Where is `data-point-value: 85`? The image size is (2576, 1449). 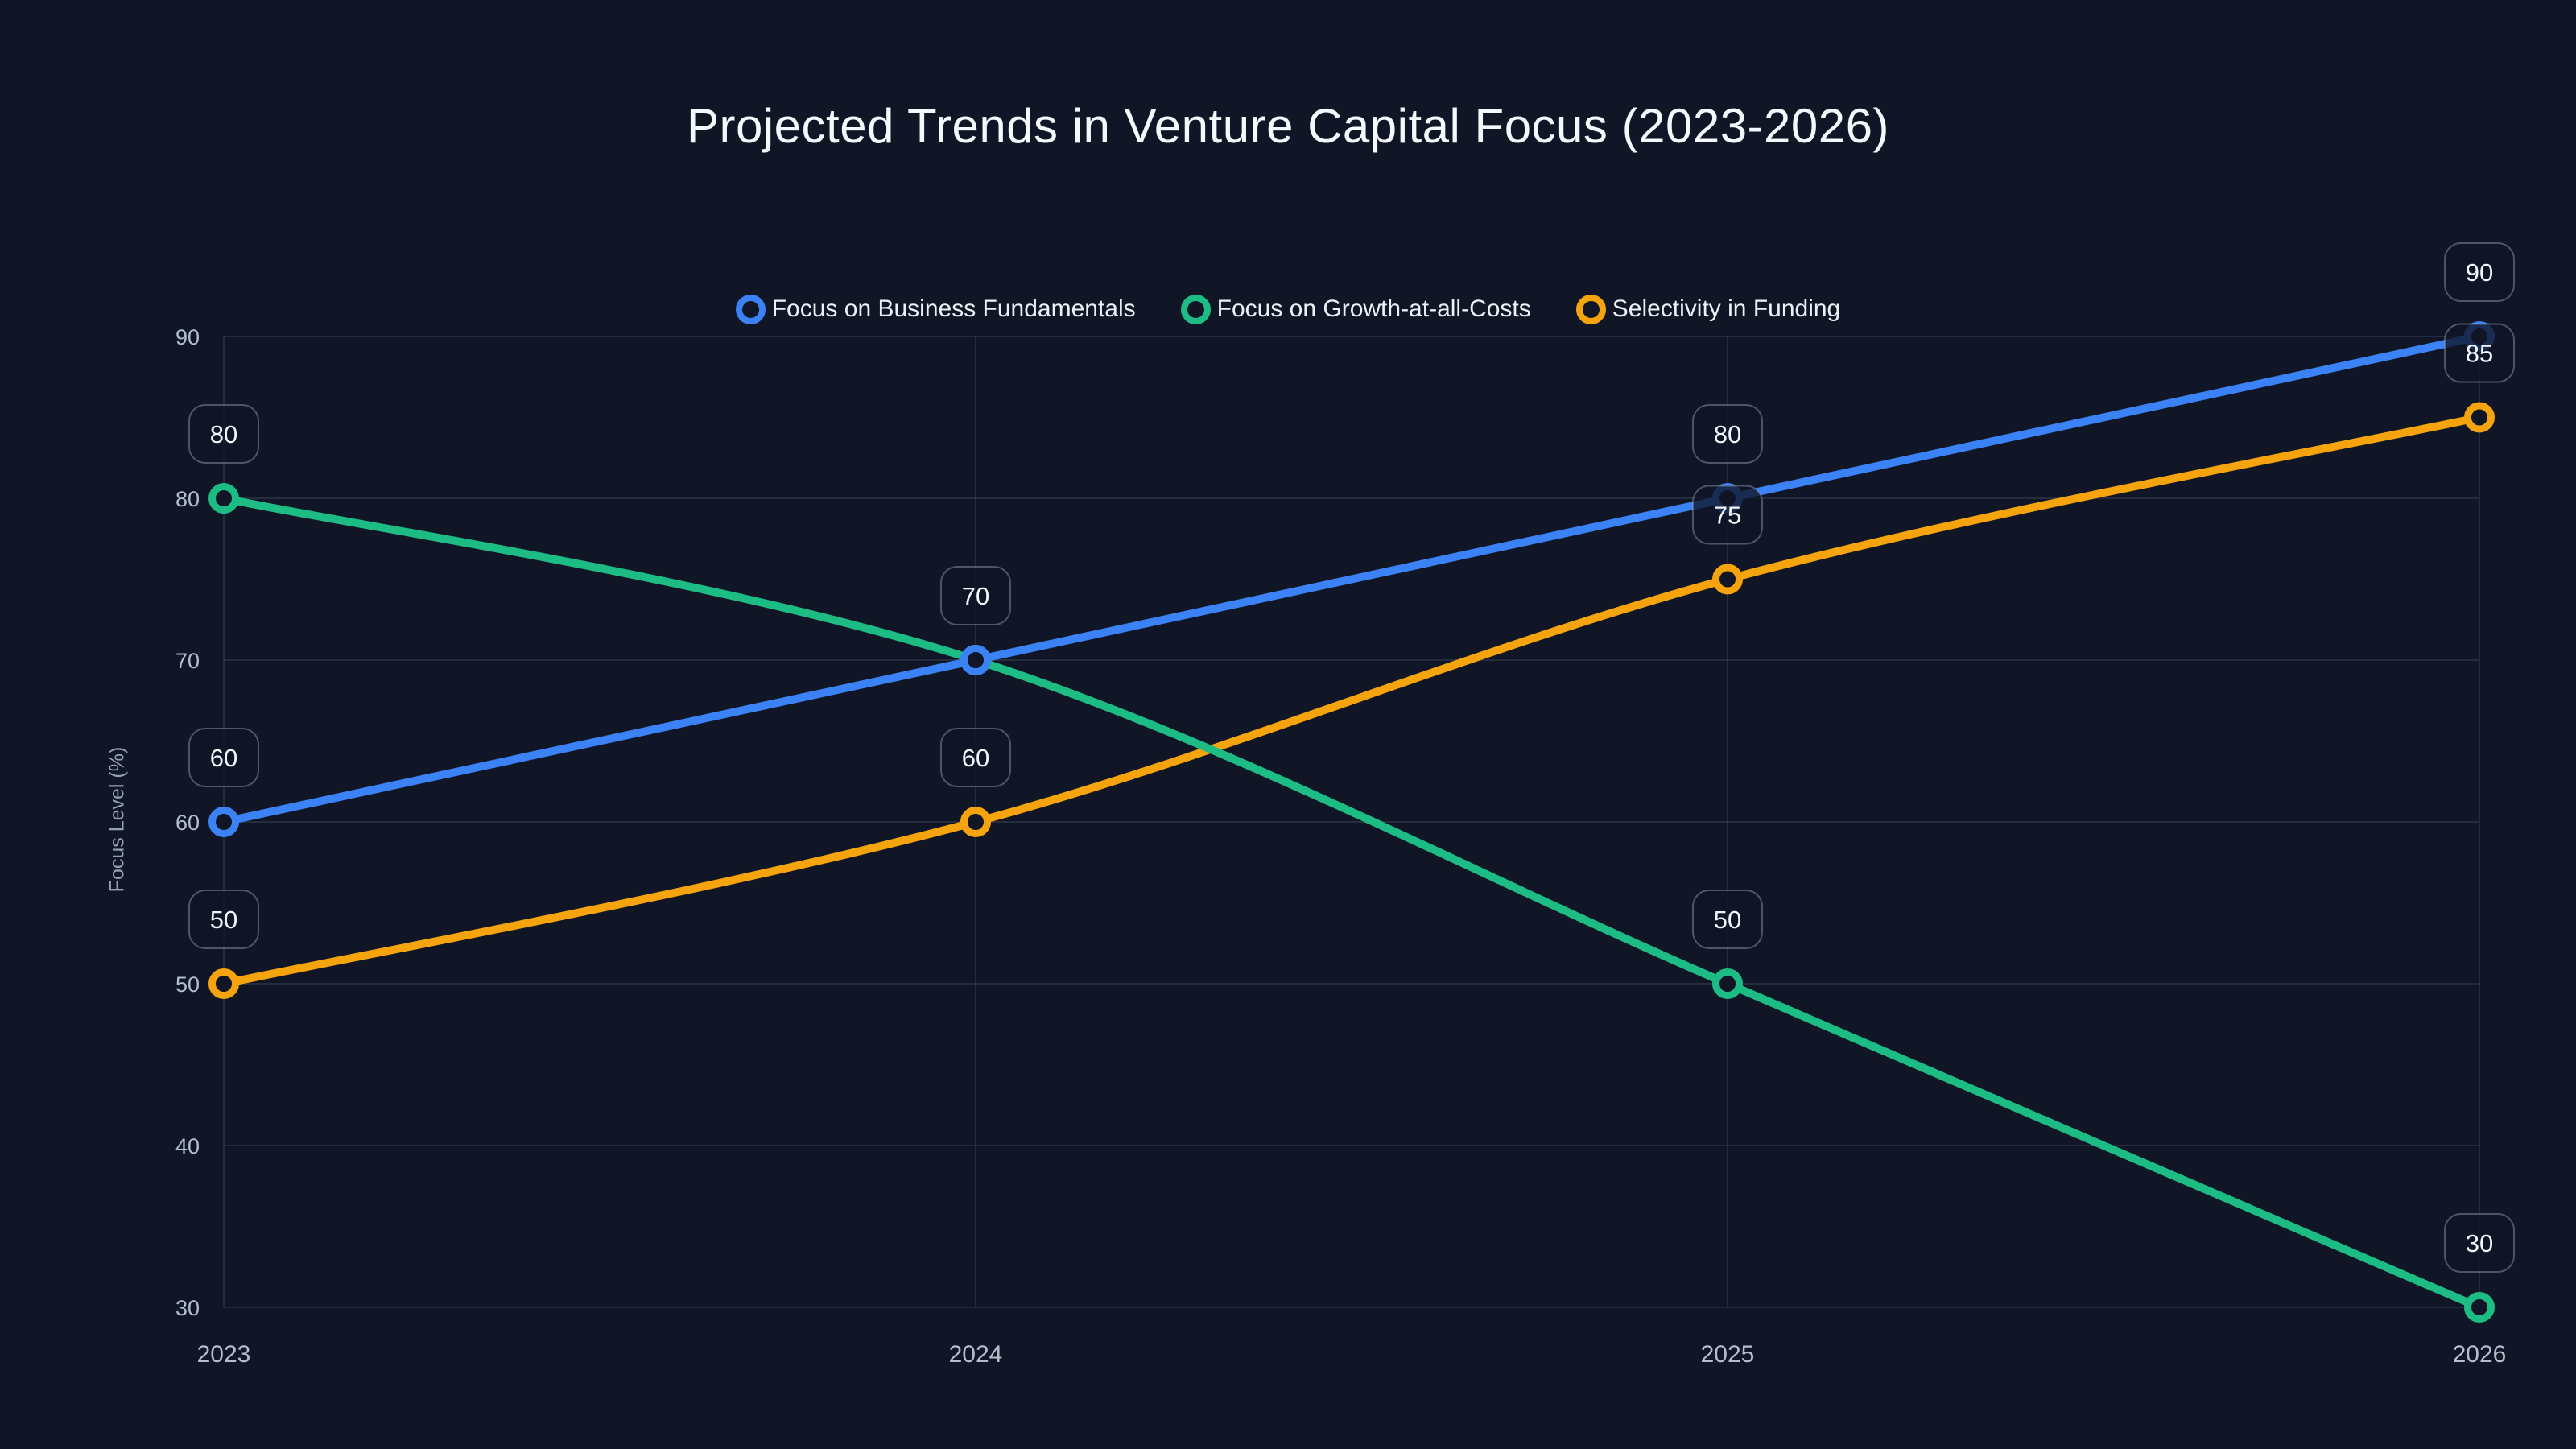 data-point-value: 85 is located at coordinates (2479, 354).